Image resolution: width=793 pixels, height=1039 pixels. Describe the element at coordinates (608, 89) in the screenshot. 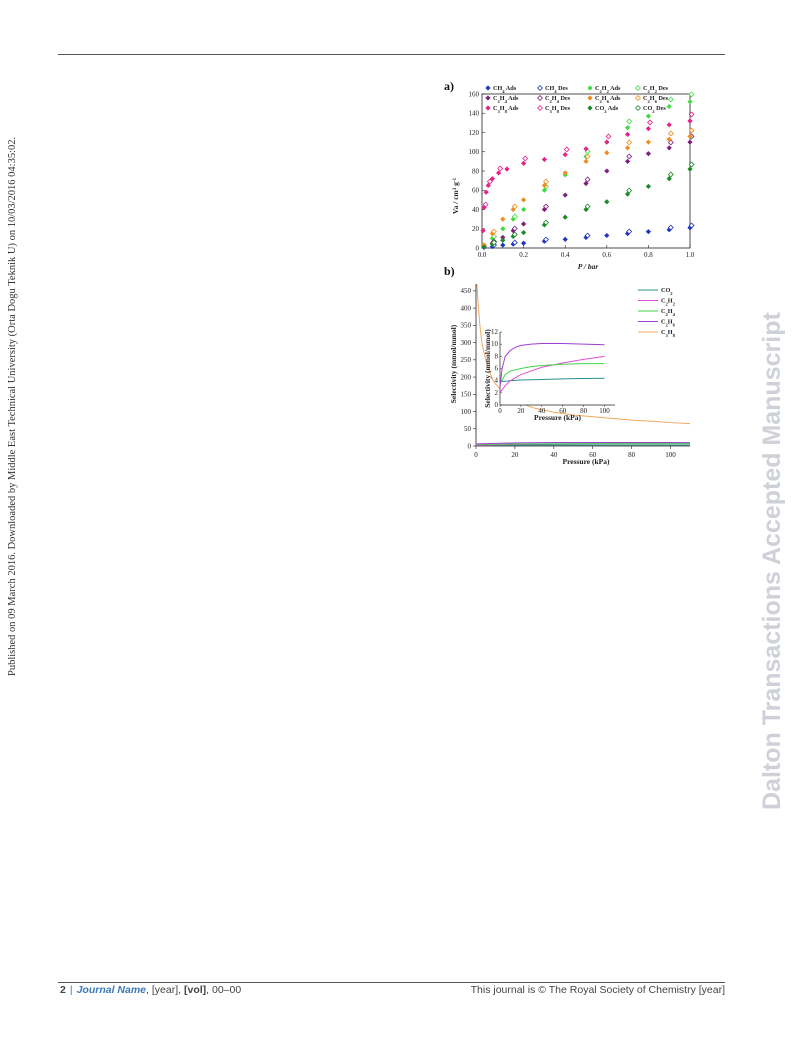

I see `figure-a-legend-label: C2H2 Ads` at that location.